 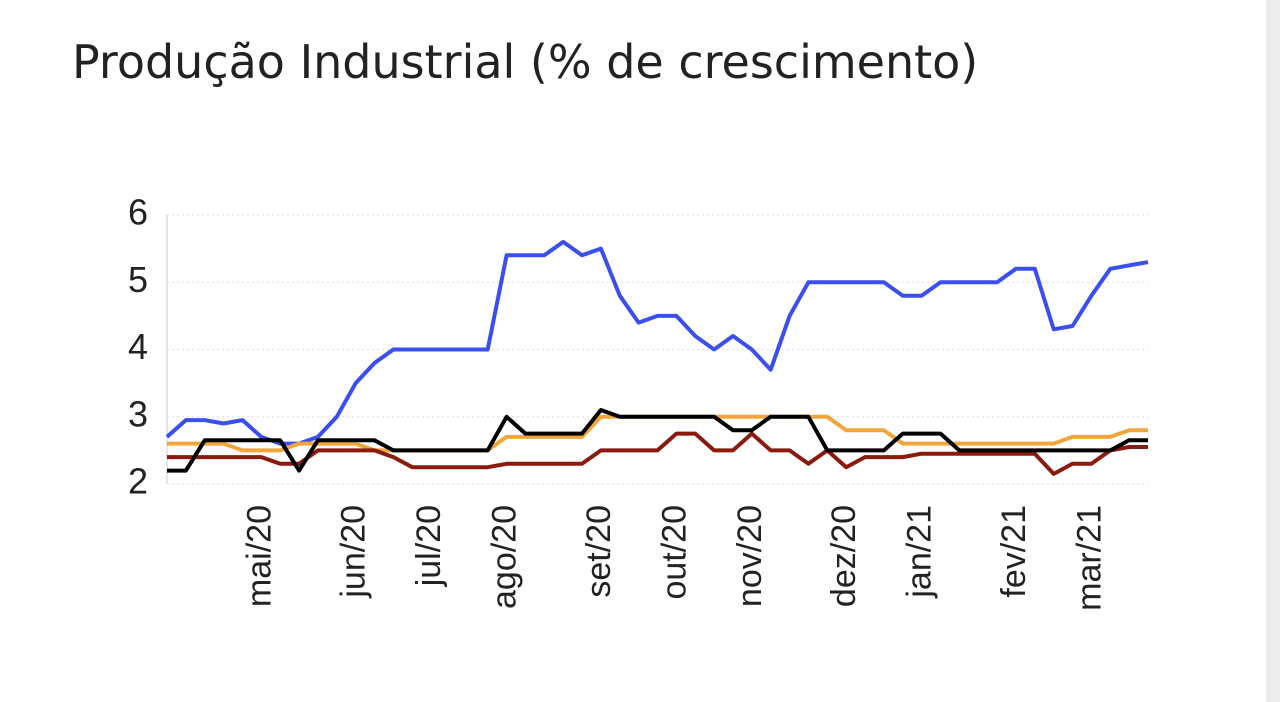 I want to click on y-tick-label: 4, so click(x=138, y=346).